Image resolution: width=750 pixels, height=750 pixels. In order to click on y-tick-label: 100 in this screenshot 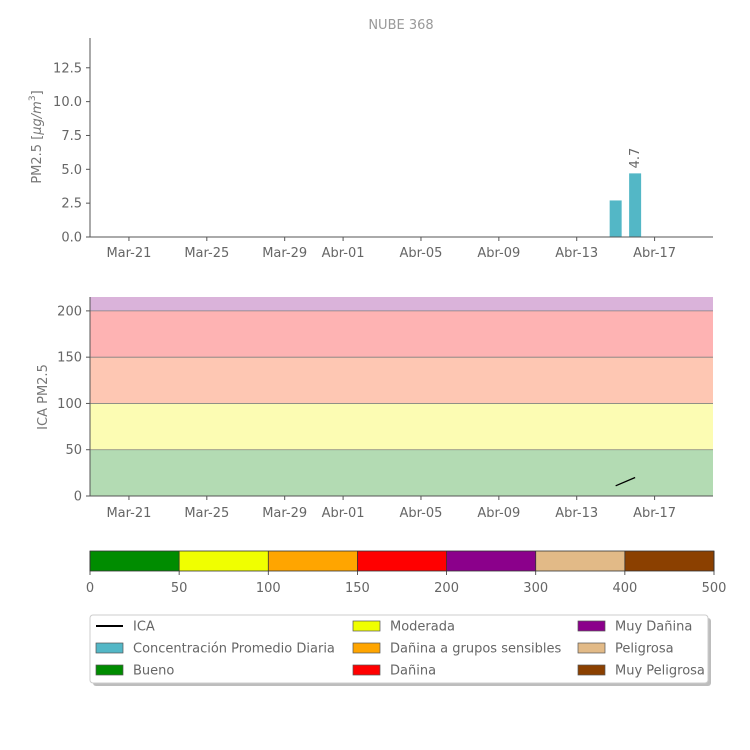, I will do `click(69, 404)`.